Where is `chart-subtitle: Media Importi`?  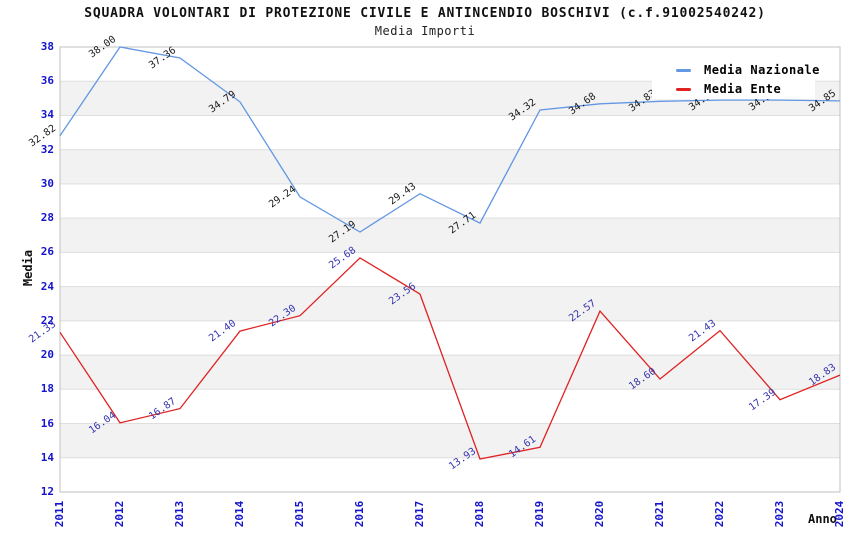
chart-subtitle: Media Importi is located at coordinates (425, 31).